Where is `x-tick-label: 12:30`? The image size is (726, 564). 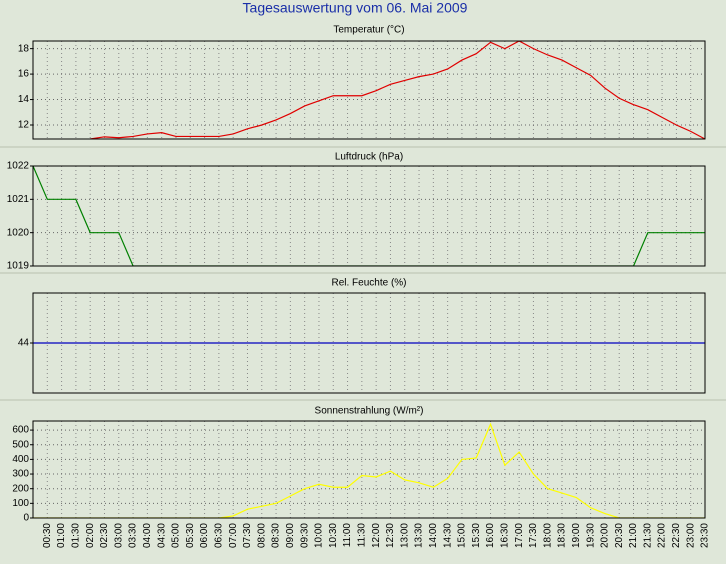 x-tick-label: 12:30 is located at coordinates (390, 535).